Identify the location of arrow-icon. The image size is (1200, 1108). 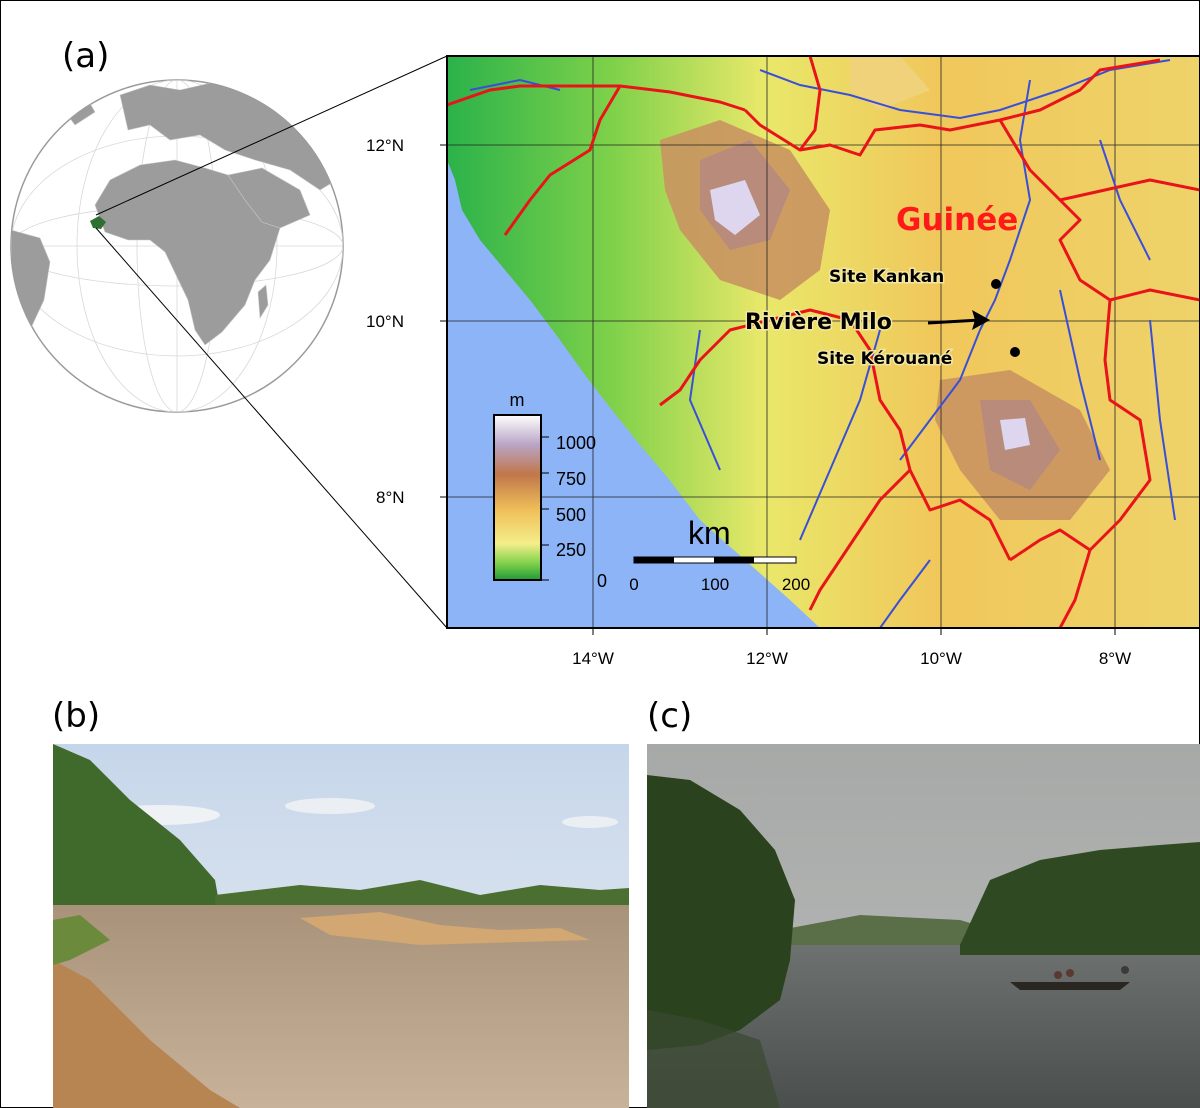
(958, 320).